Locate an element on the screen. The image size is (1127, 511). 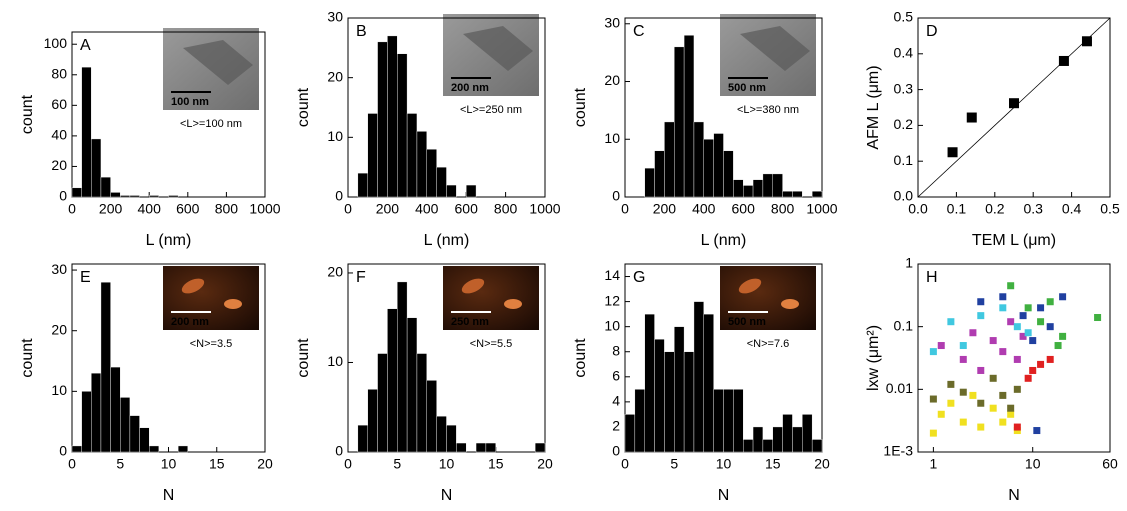
annotation: <N>=3.5 is located at coordinates (211, 344).